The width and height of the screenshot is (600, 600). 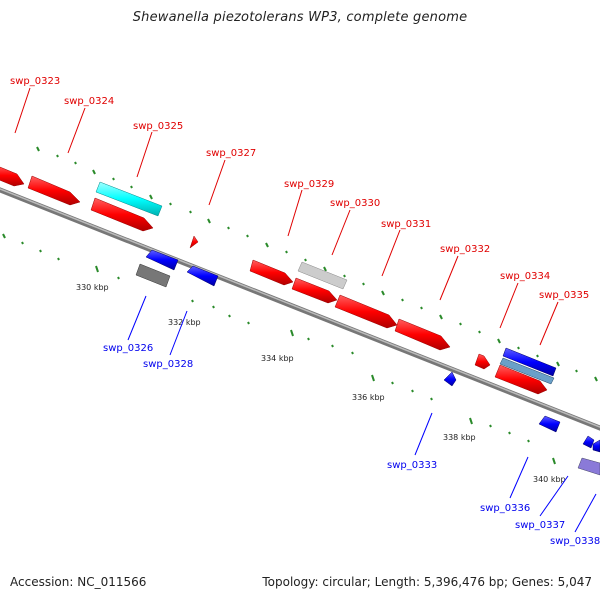 I want to click on gene-label-reverse: swp_0338, so click(x=575, y=541).